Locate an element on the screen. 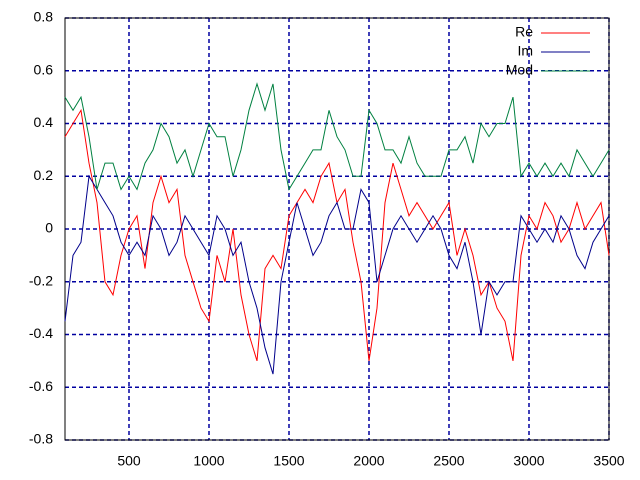 This screenshot has height=480, width=640. x-tick-label: 1000 is located at coordinates (208, 461).